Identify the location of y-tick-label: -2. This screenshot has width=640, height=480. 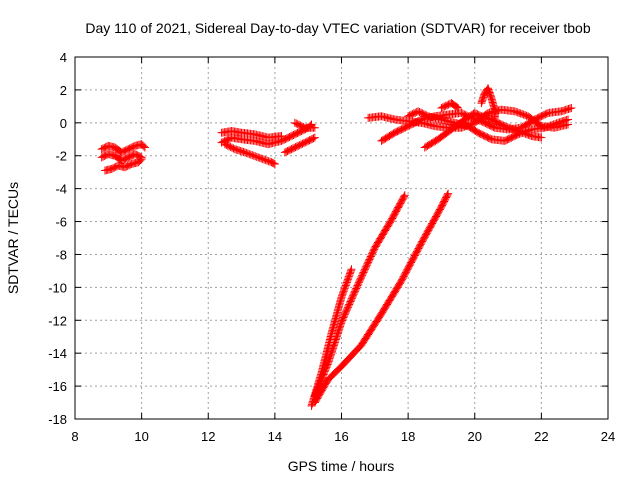
(61, 156).